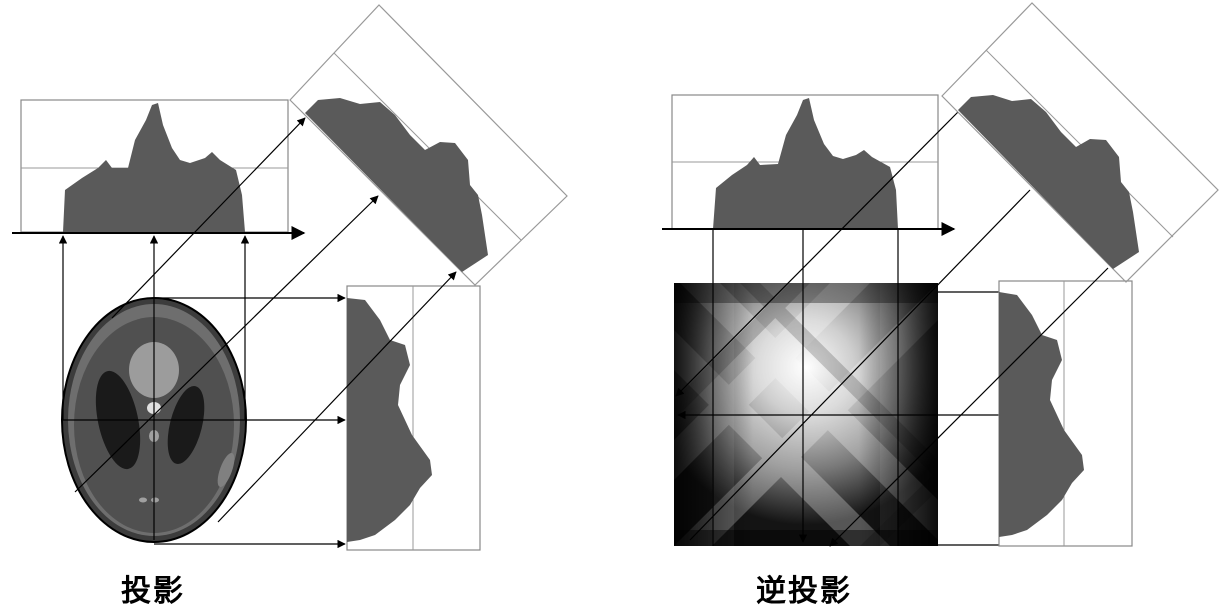 This screenshot has width=1225, height=610. Describe the element at coordinates (153, 591) in the screenshot. I see `projection-caption: 投影` at that location.